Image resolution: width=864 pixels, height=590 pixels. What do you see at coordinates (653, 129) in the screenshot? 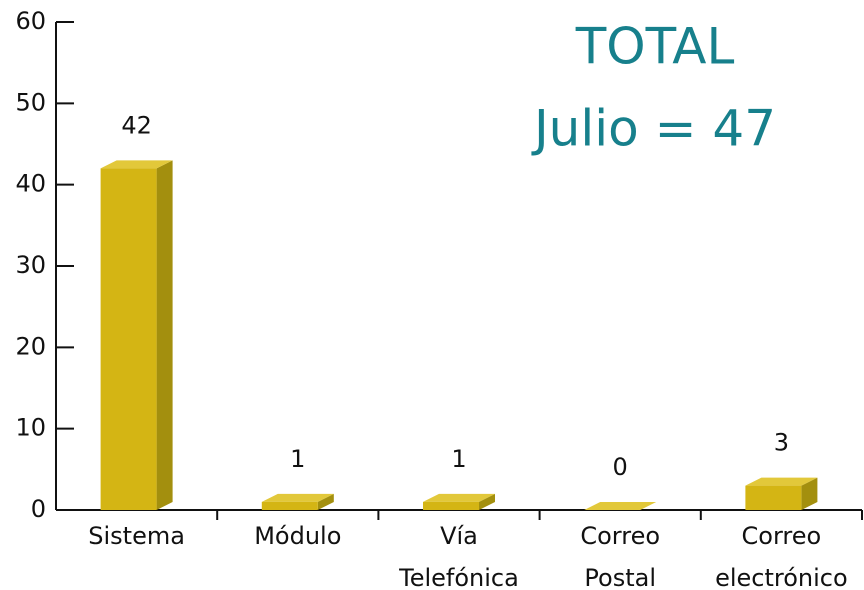
I see `annotation: Julio = 47` at bounding box center [653, 129].